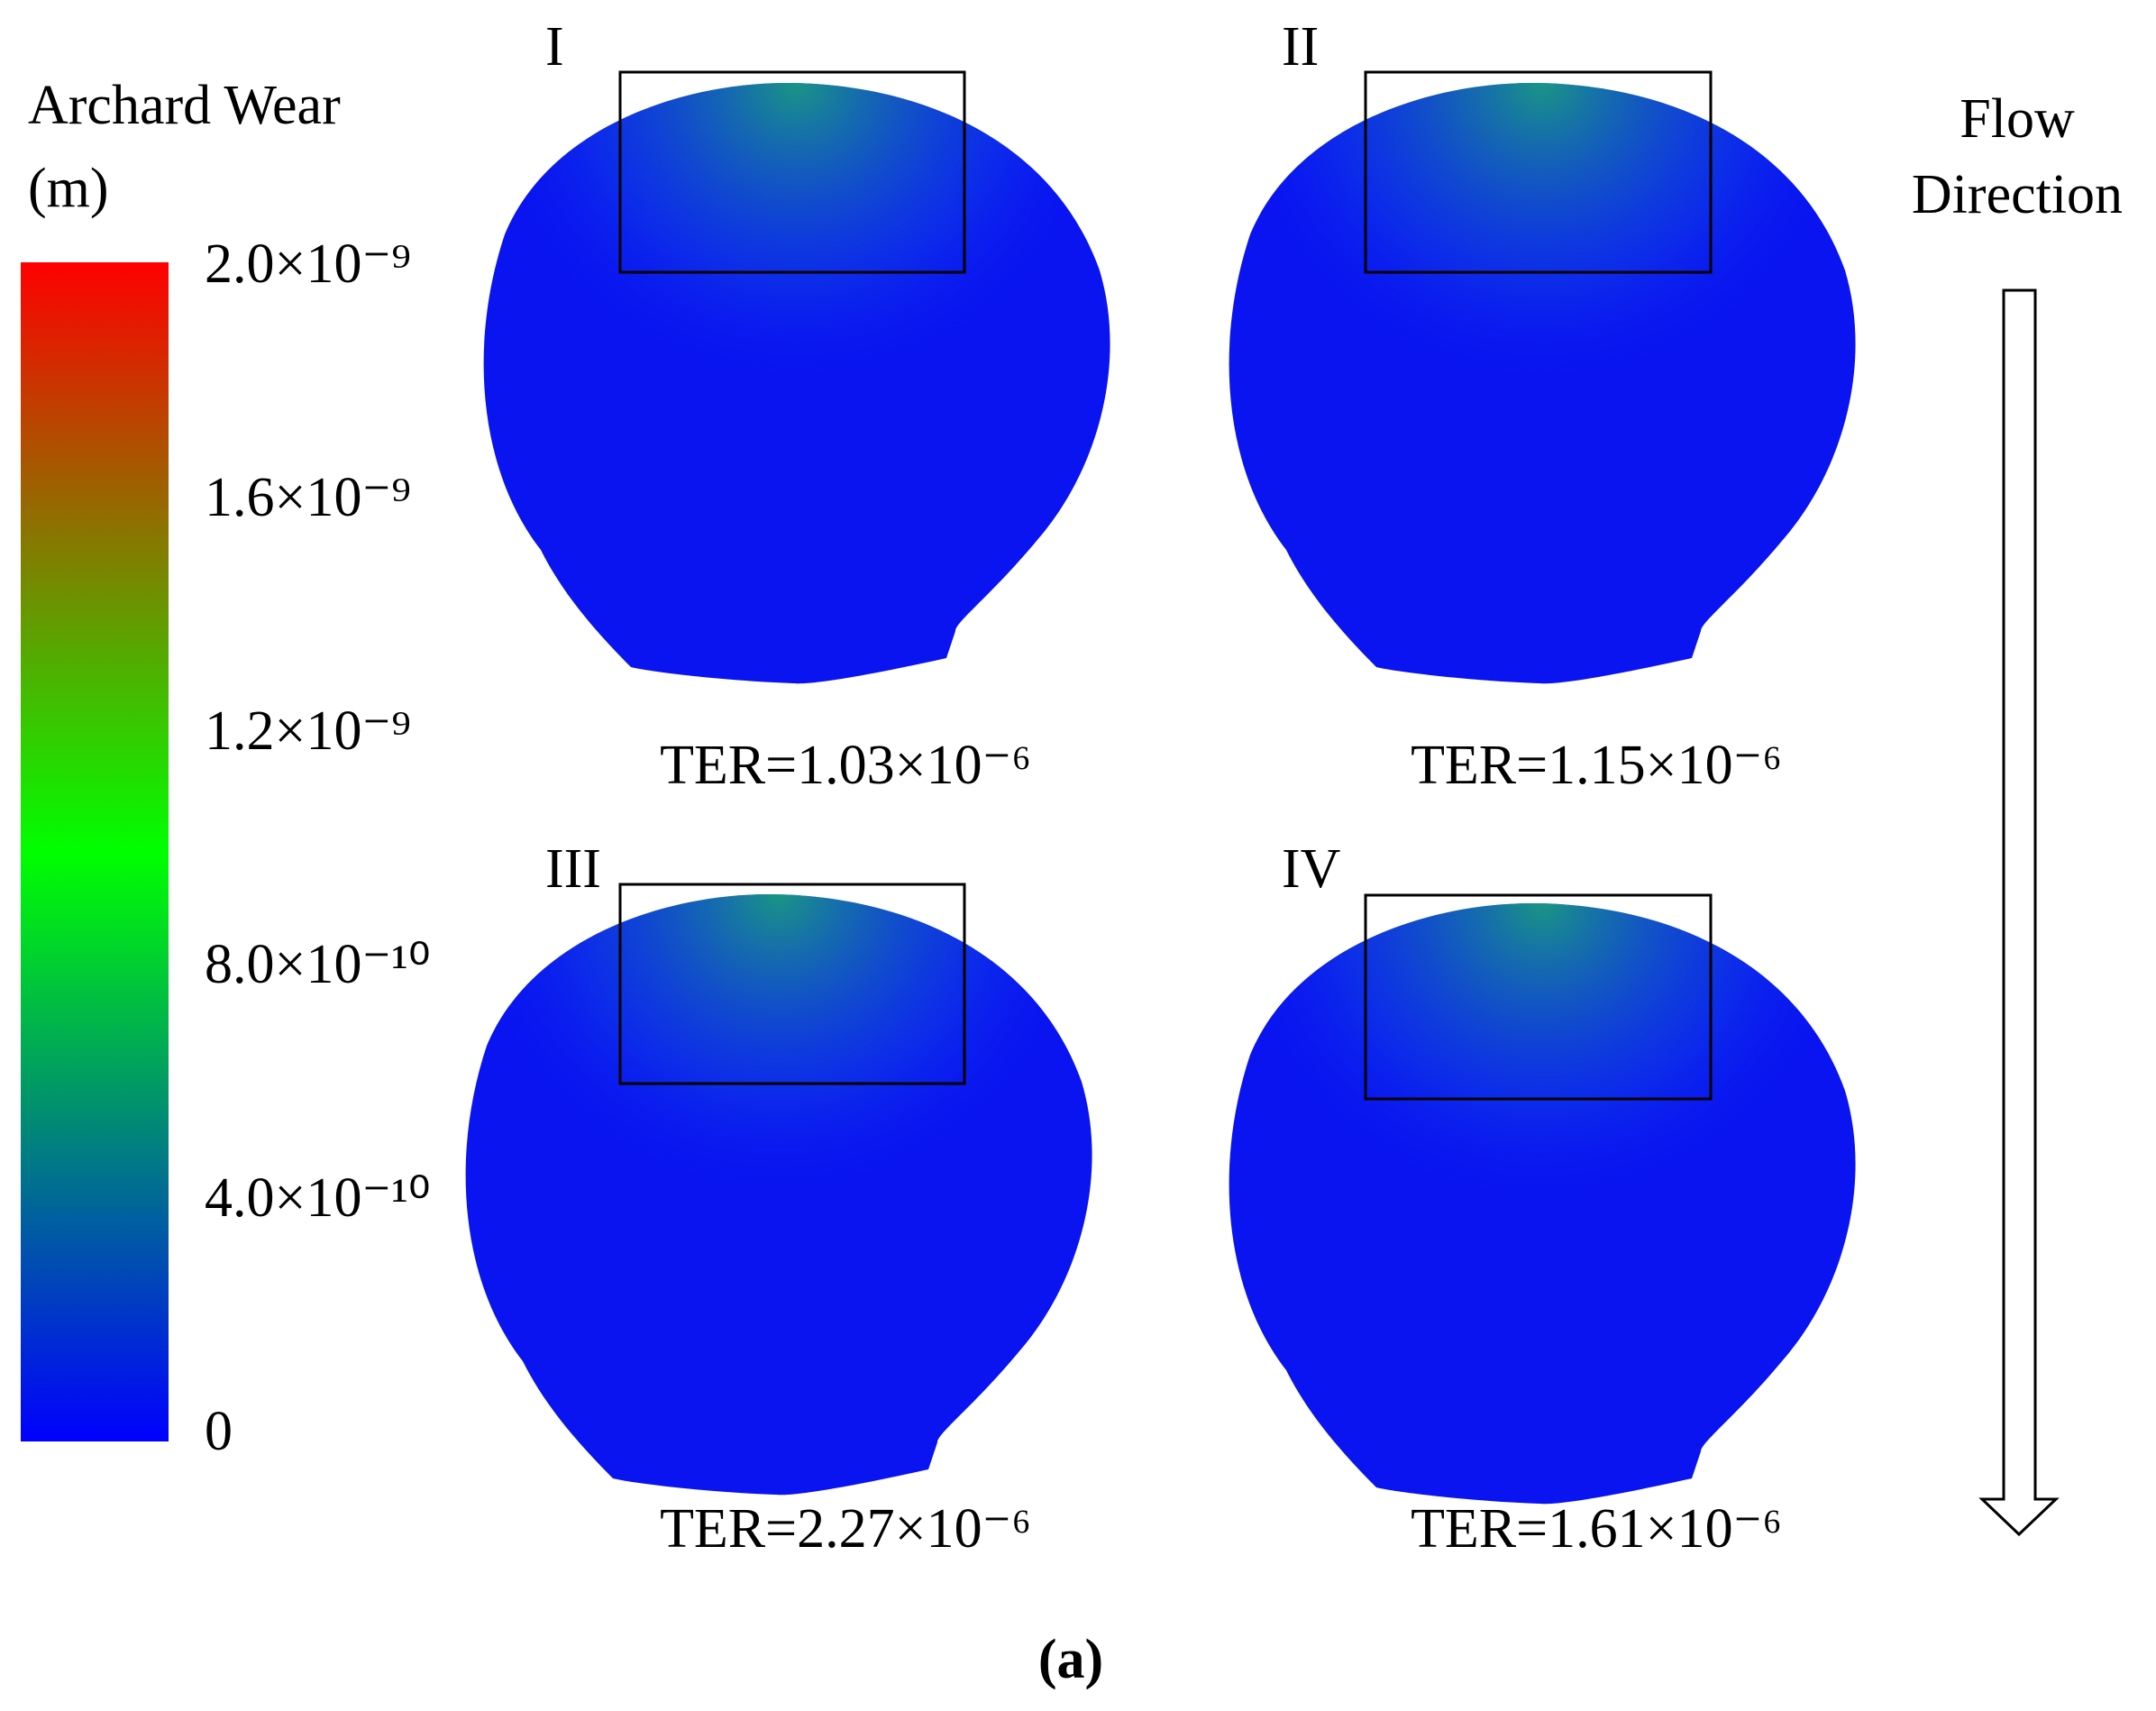 This screenshot has height=1711, width=2156. Describe the element at coordinates (308, 264) in the screenshot. I see `colorbar-tick-label: 2.0×10⁻⁹` at that location.